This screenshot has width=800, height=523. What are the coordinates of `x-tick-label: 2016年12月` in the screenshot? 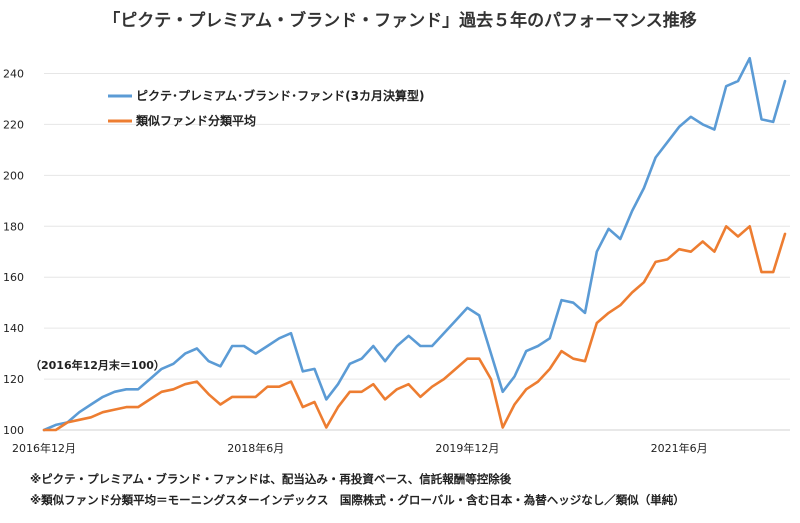 It's located at (44, 448).